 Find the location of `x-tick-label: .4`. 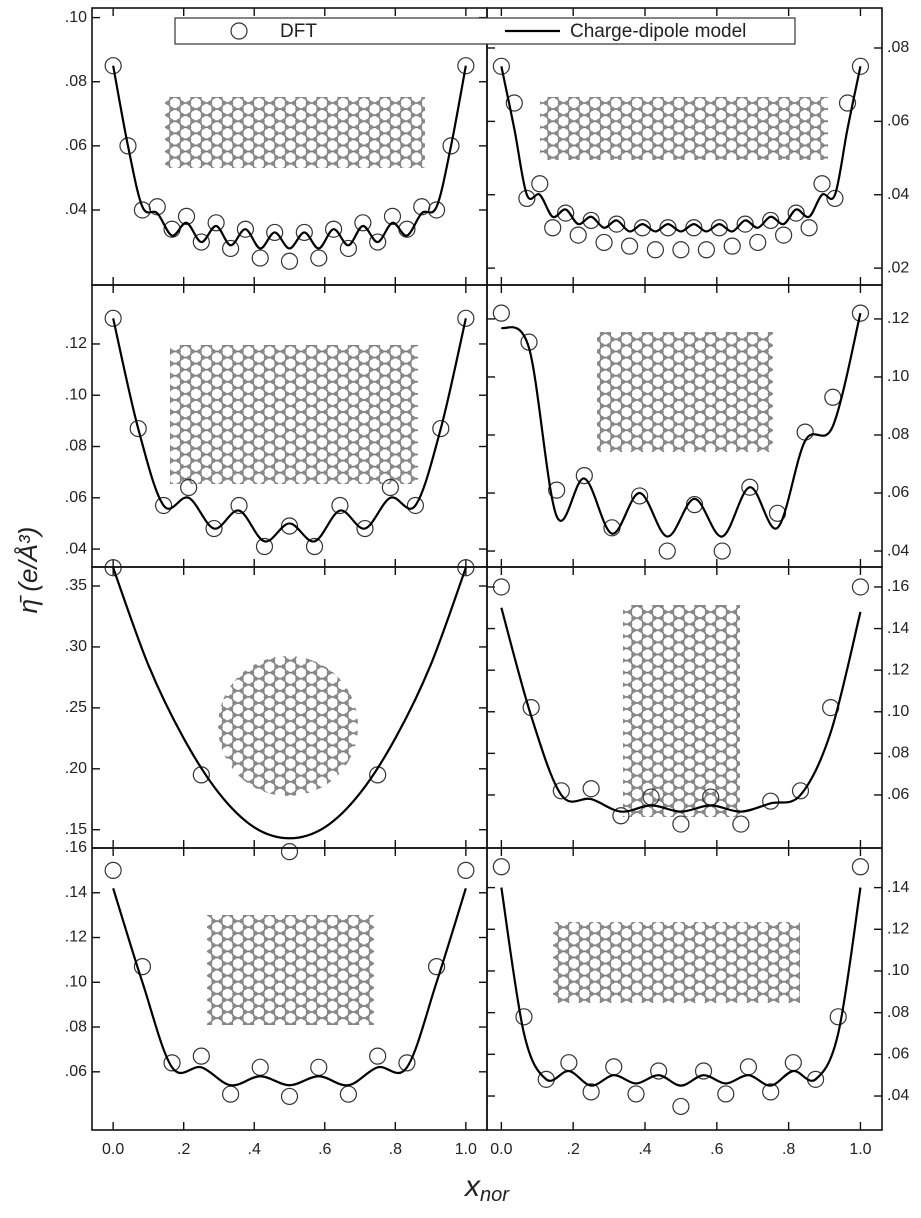

x-tick-label: .4 is located at coordinates (644, 1149).